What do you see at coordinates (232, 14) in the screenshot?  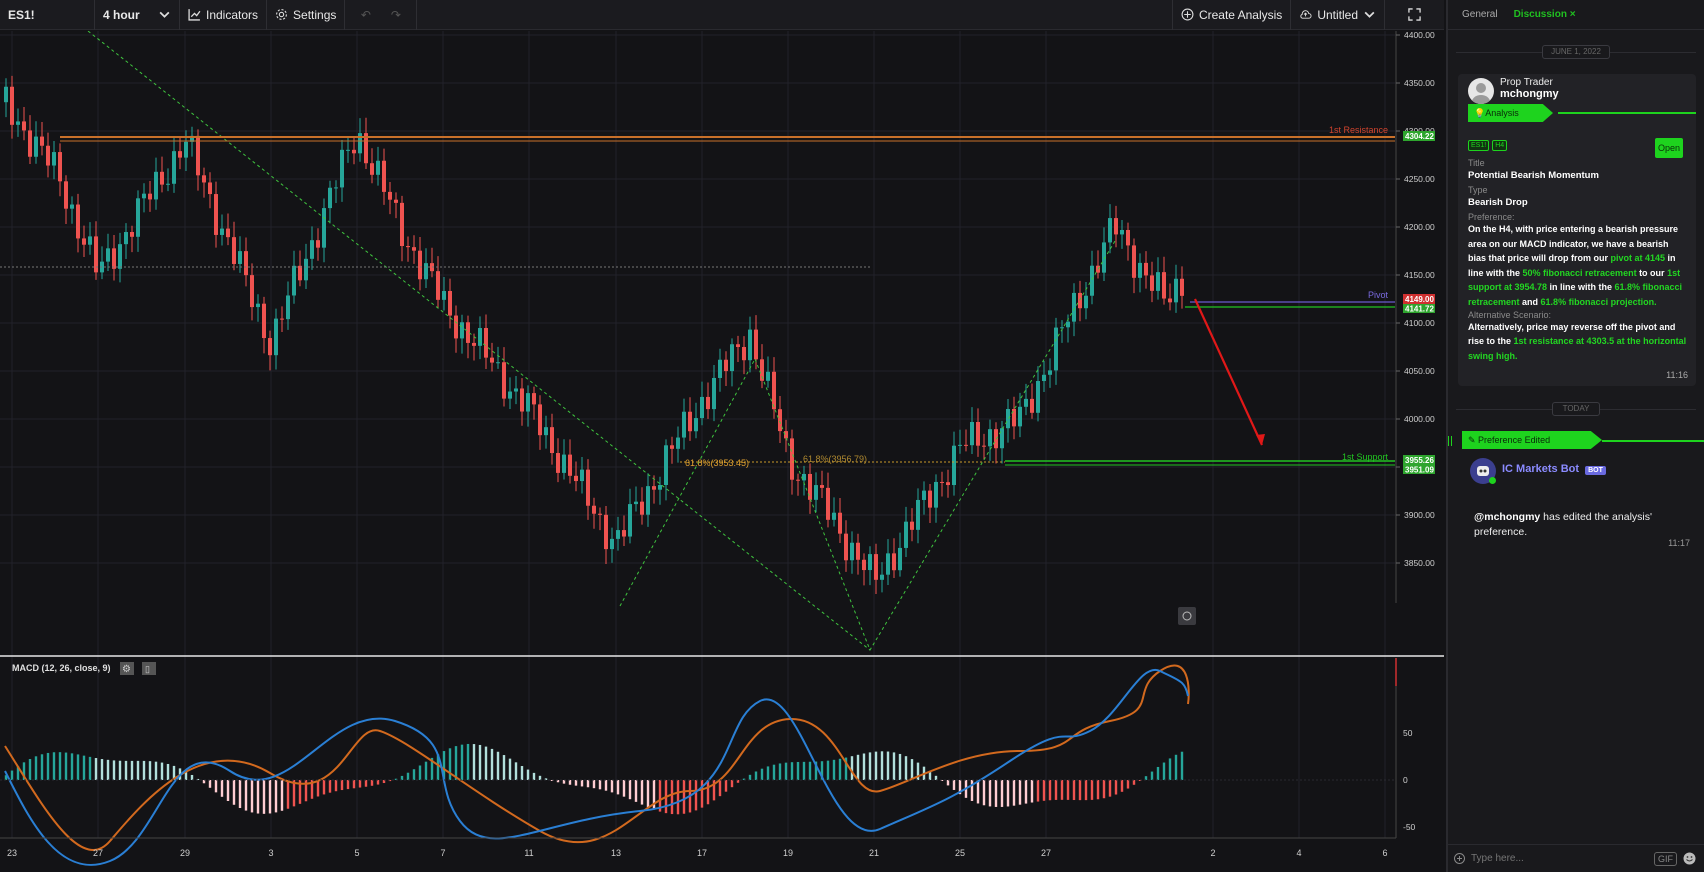 I see `indicators-label: Indicators` at bounding box center [232, 14].